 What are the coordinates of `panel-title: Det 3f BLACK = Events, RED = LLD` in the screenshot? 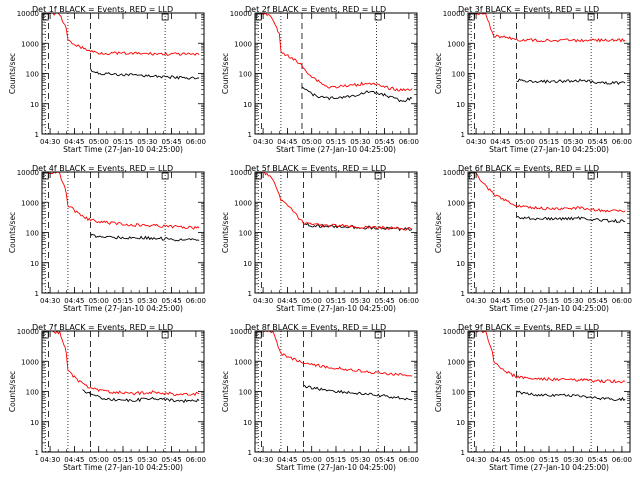 It's located at (528, 9).